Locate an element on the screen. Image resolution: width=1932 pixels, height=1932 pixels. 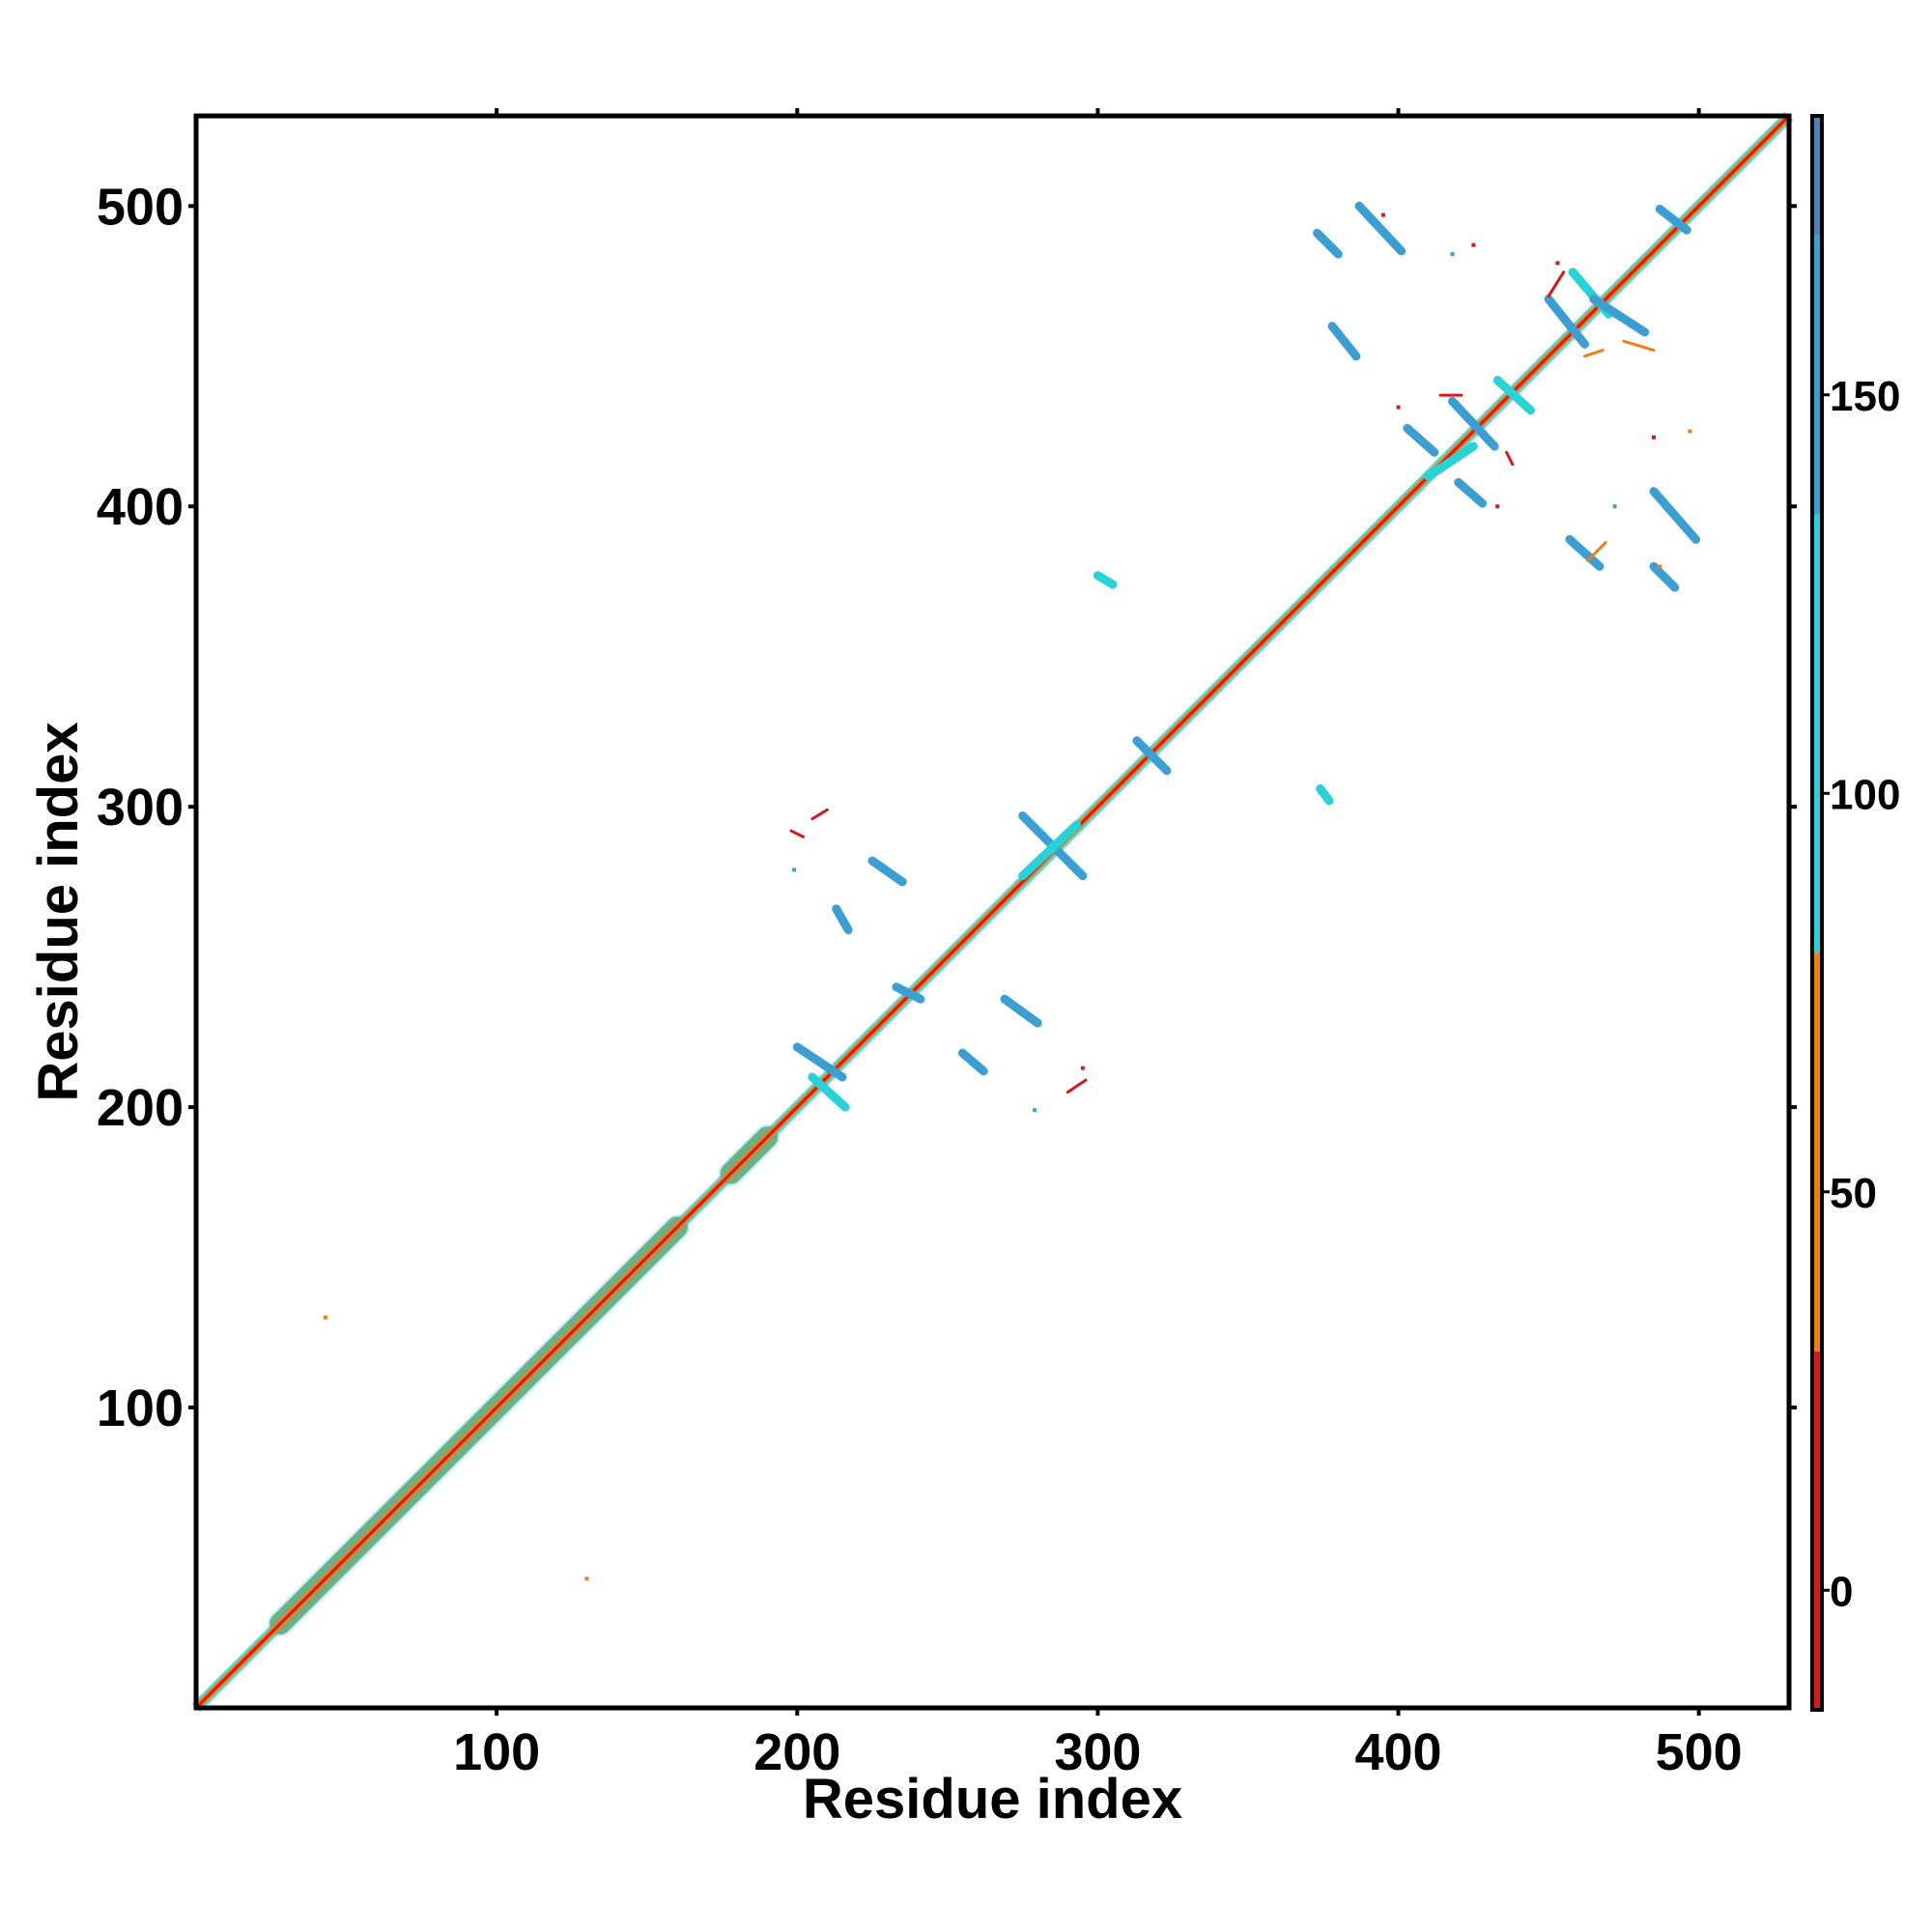
colorbar: 0 50 100 150 is located at coordinates (1855, 913).